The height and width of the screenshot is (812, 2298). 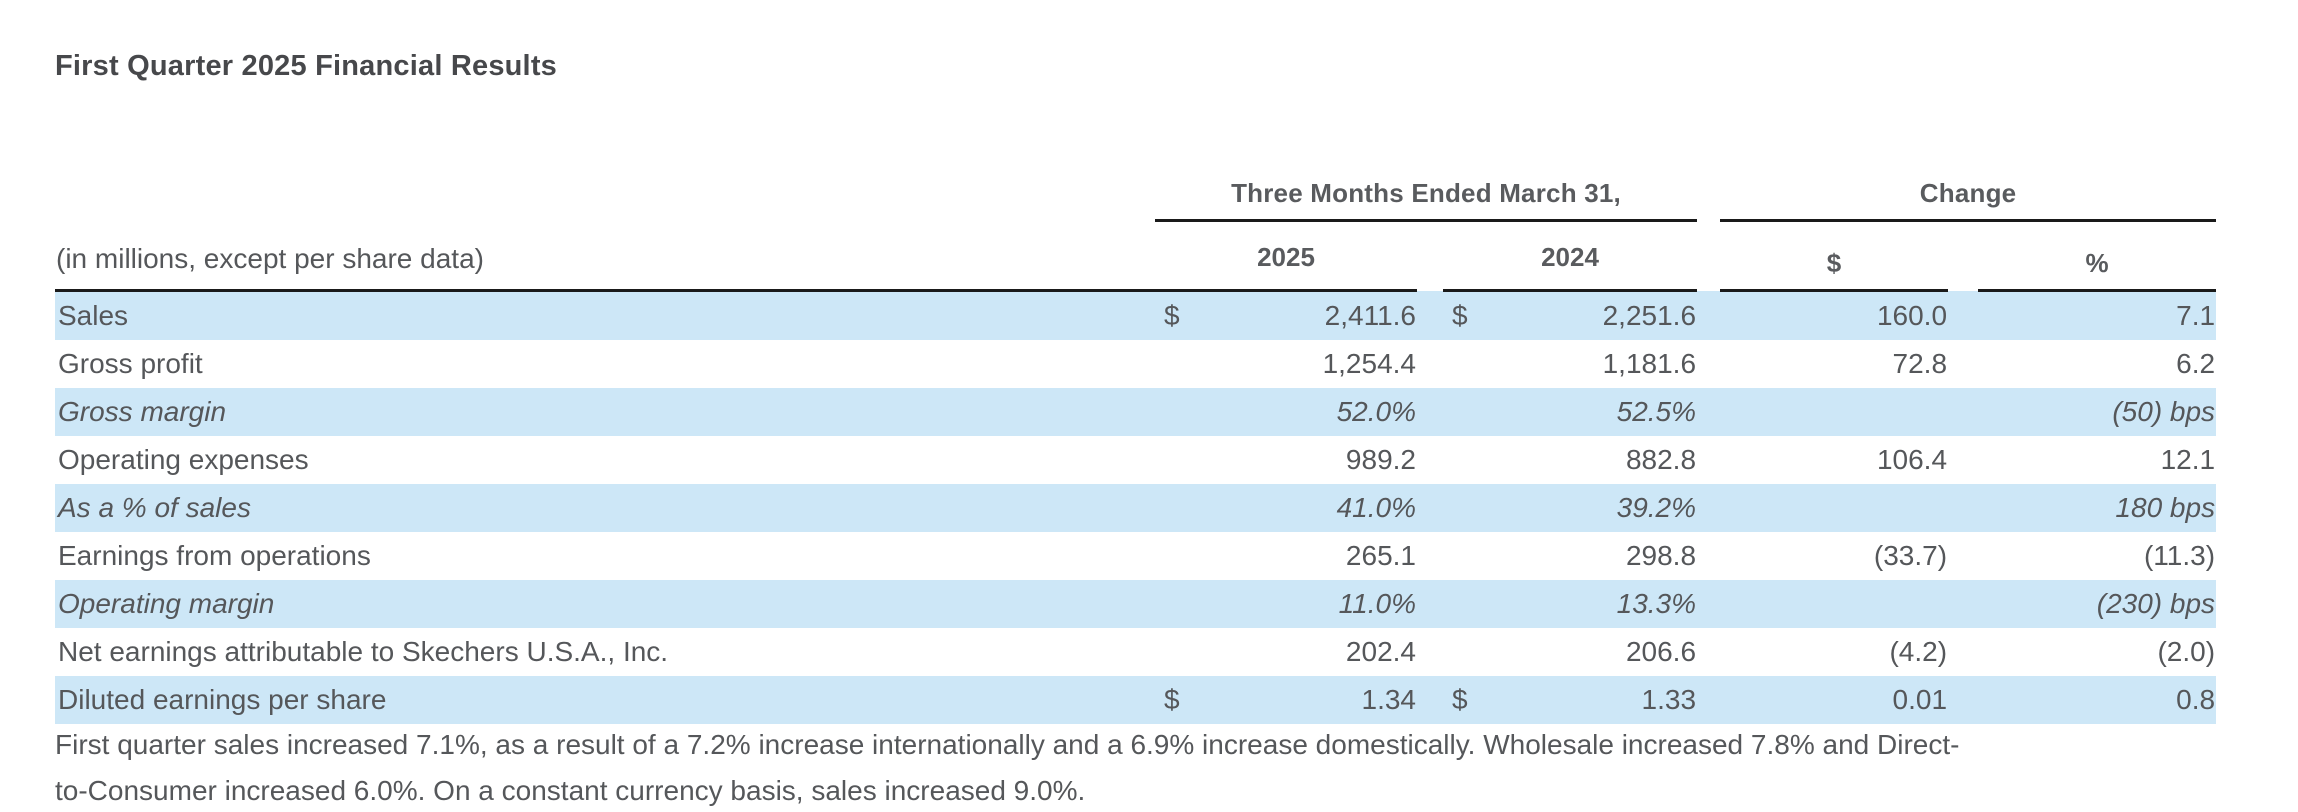 What do you see at coordinates (1669, 699) in the screenshot?
I see `cell-value: 1.33` at bounding box center [1669, 699].